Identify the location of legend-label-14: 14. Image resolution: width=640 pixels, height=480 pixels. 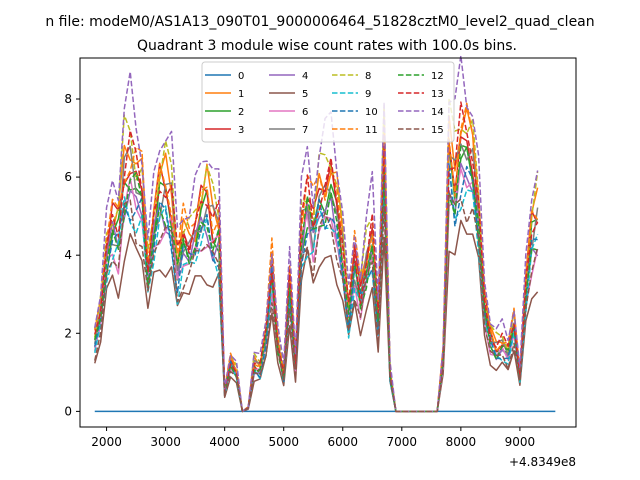
(437, 112).